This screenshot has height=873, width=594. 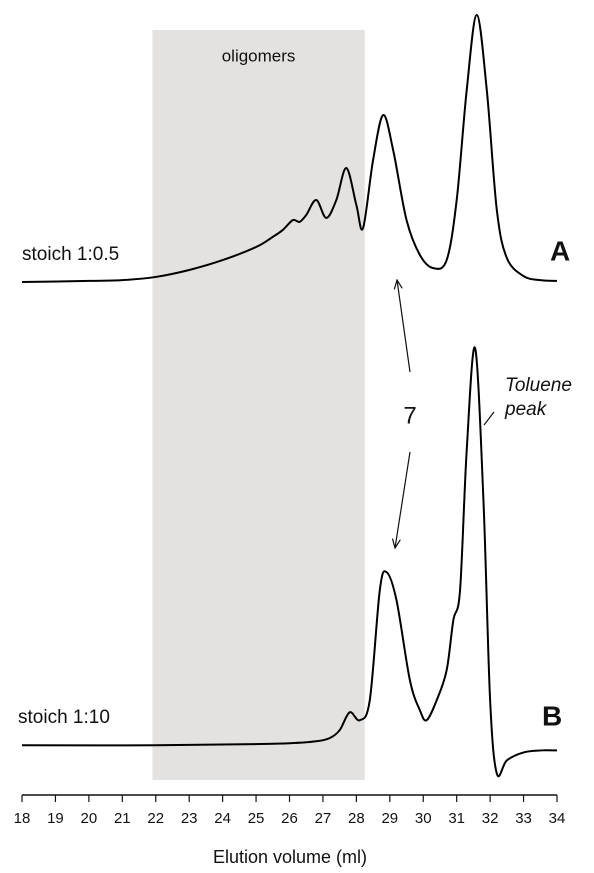 What do you see at coordinates (557, 818) in the screenshot?
I see `x-tick-label: 34` at bounding box center [557, 818].